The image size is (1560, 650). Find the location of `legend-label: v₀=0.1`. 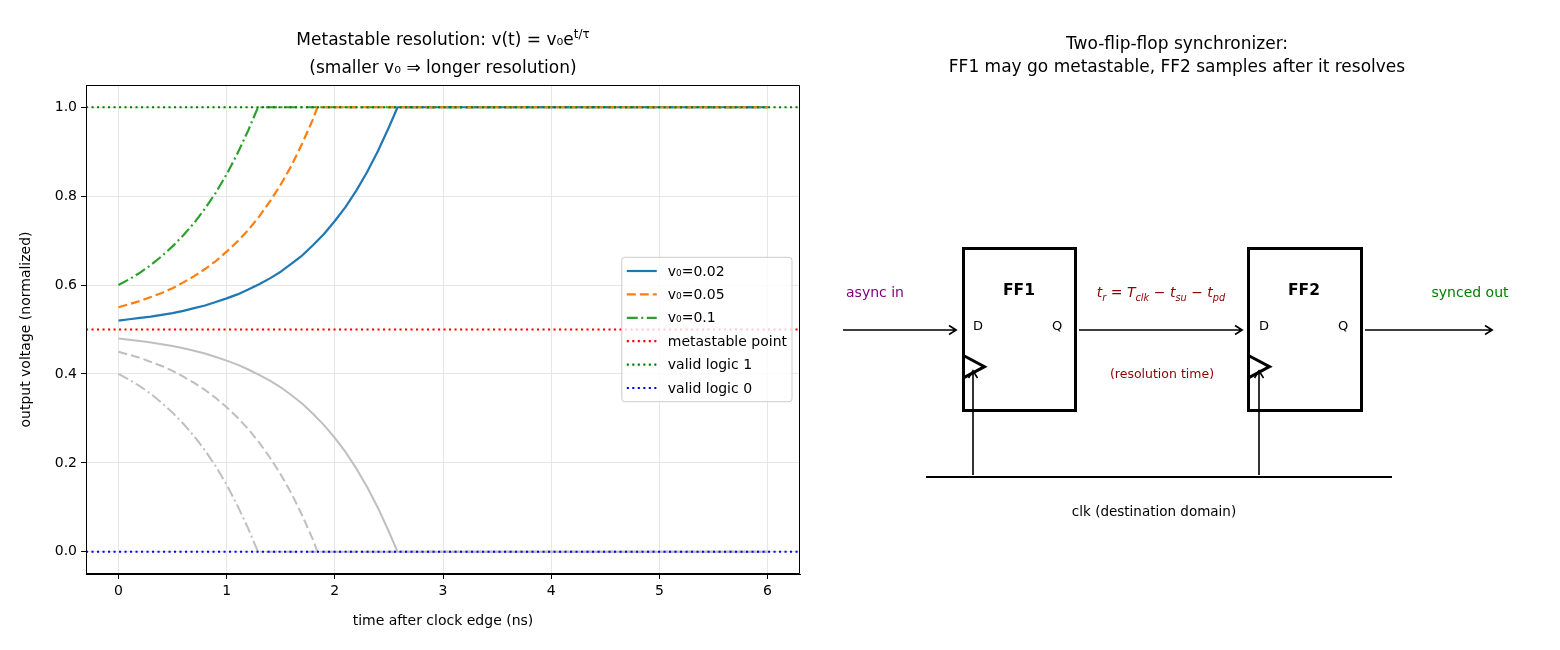

legend-label: v₀=0.1 is located at coordinates (691, 317).